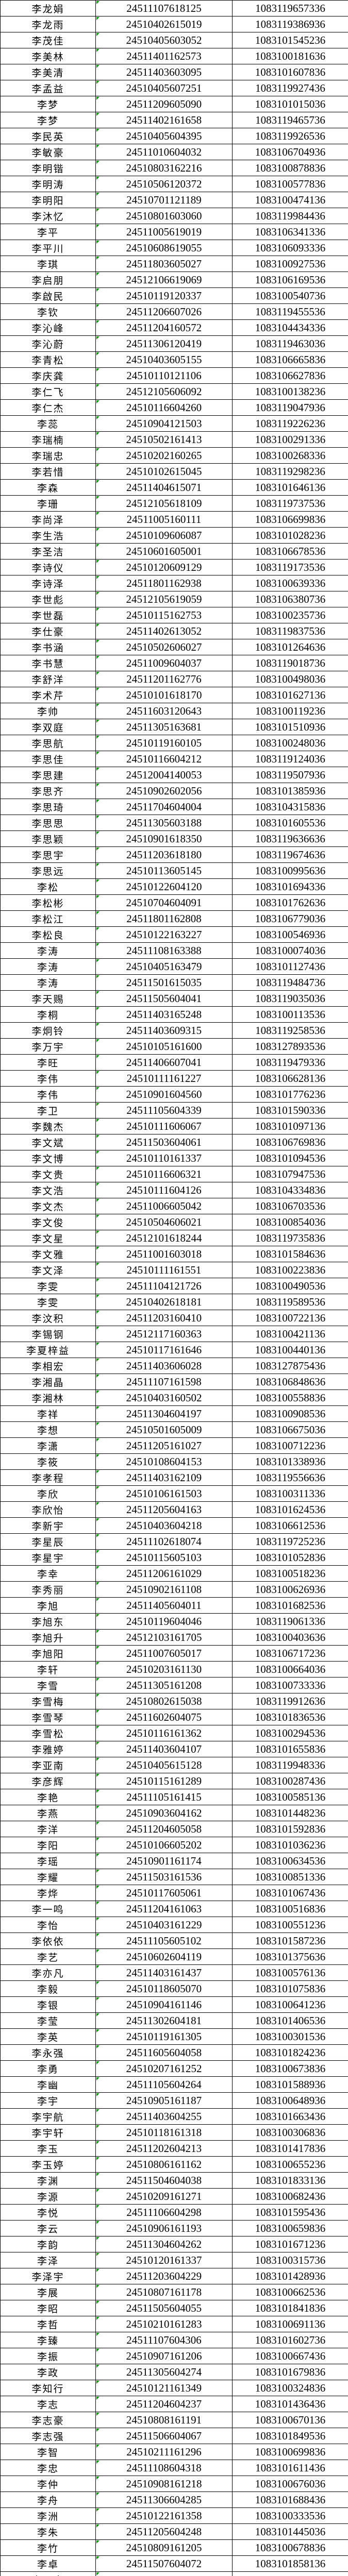  I want to click on cell-candidate-number: 1083101264636, so click(290, 647).